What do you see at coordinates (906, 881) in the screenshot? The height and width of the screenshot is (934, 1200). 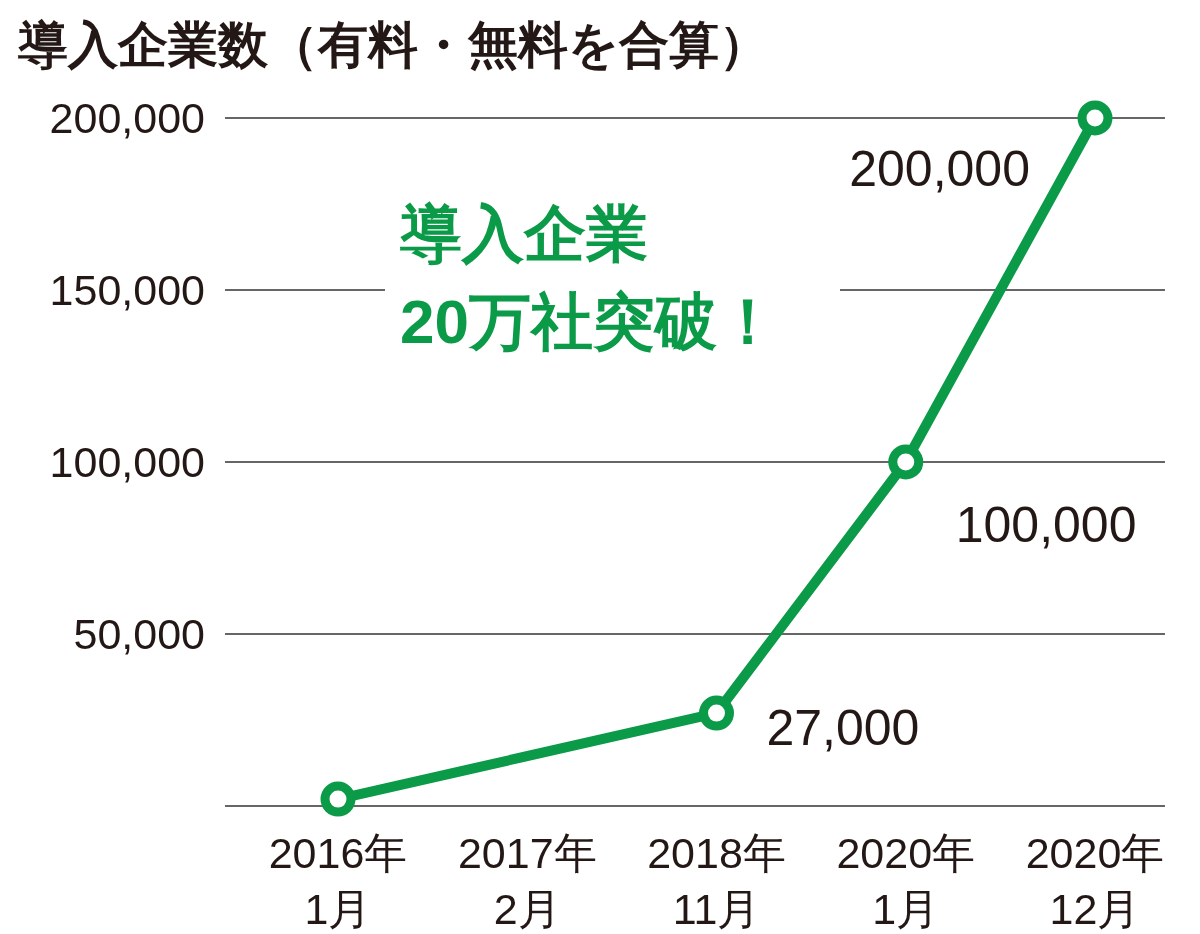 I see `x-tick-label: 2020年 1月` at bounding box center [906, 881].